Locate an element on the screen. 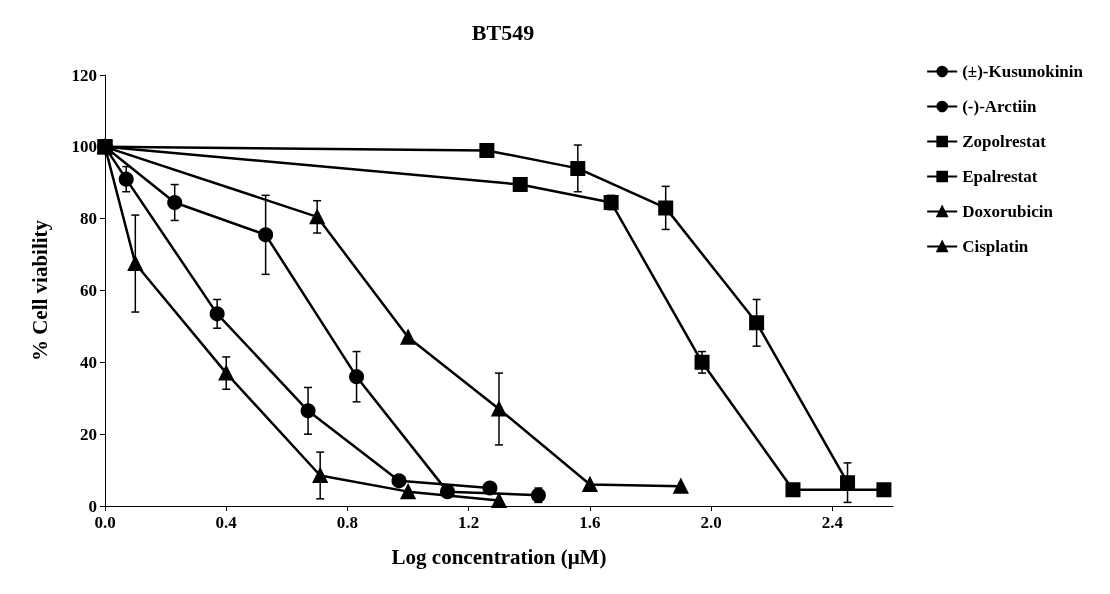 This screenshot has width=1110, height=594. x-tick-label: 0.8 is located at coordinates (347, 522).